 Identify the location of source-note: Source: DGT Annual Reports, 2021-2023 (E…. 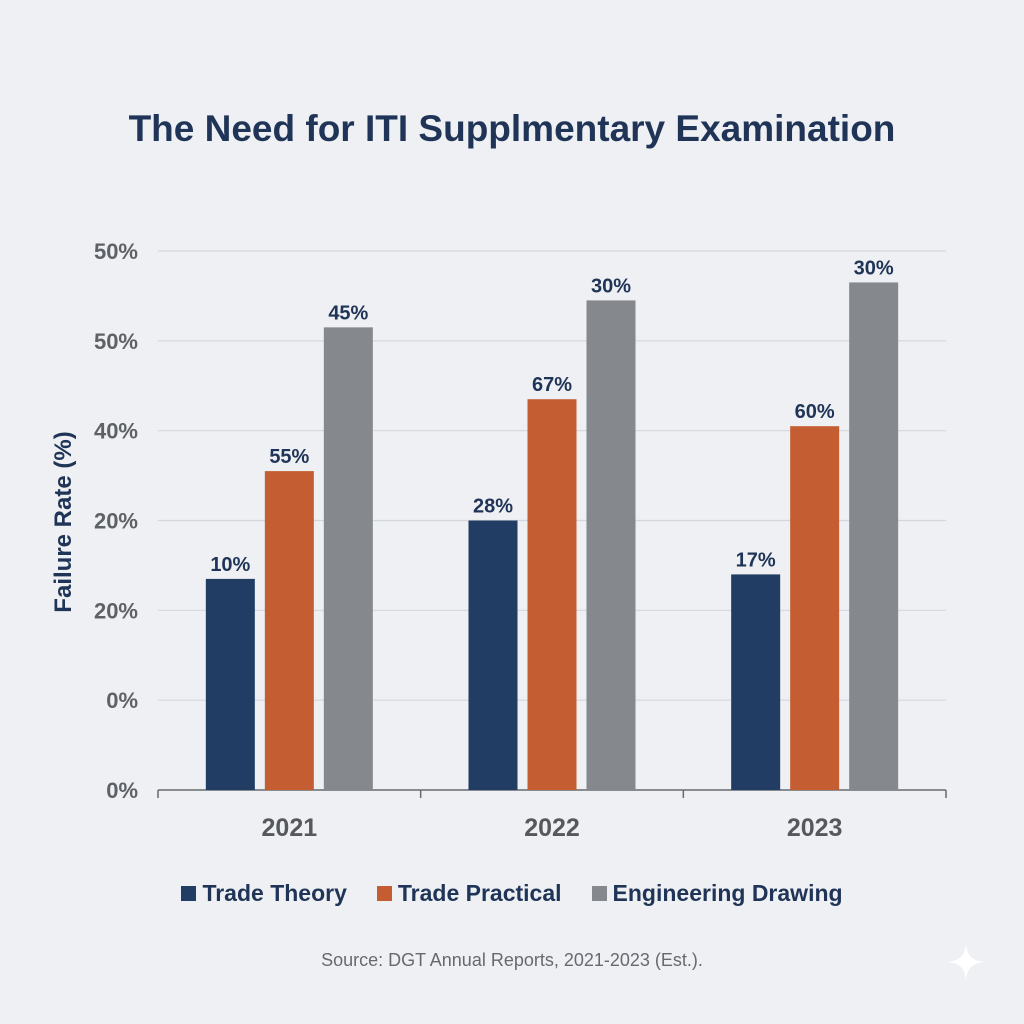
(512, 960).